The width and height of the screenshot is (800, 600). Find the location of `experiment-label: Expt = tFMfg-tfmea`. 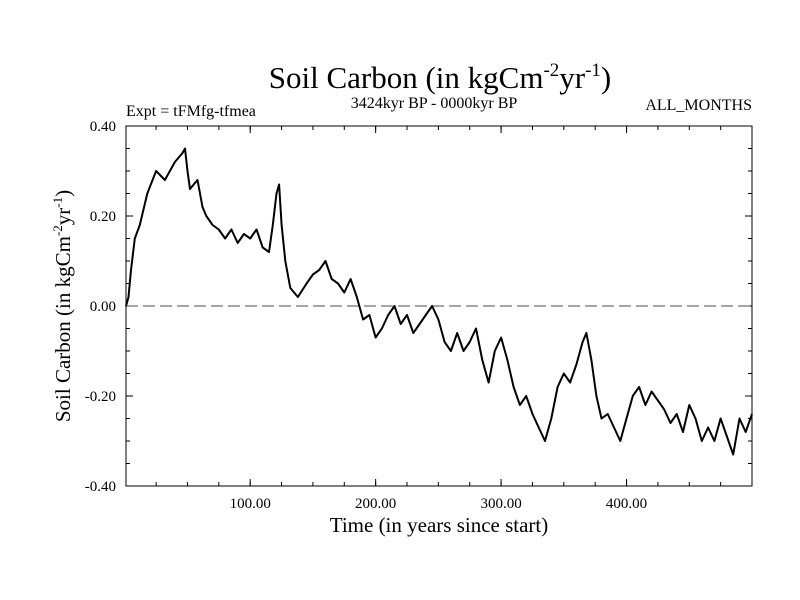

experiment-label: Expt = tFMfg-tfmea is located at coordinates (191, 111).